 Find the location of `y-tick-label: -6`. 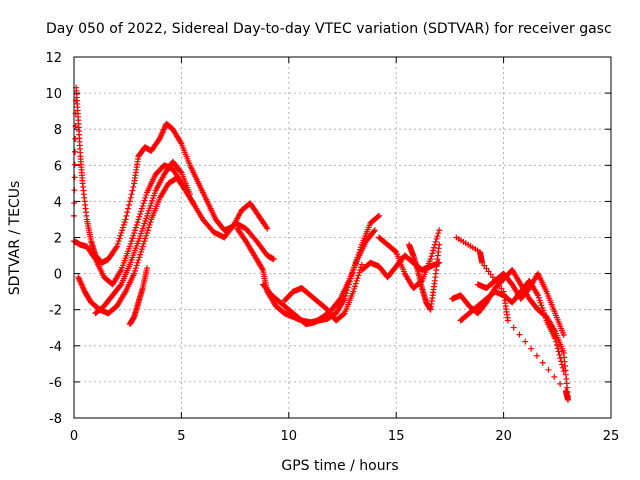

y-tick-label: -6 is located at coordinates (55, 383).